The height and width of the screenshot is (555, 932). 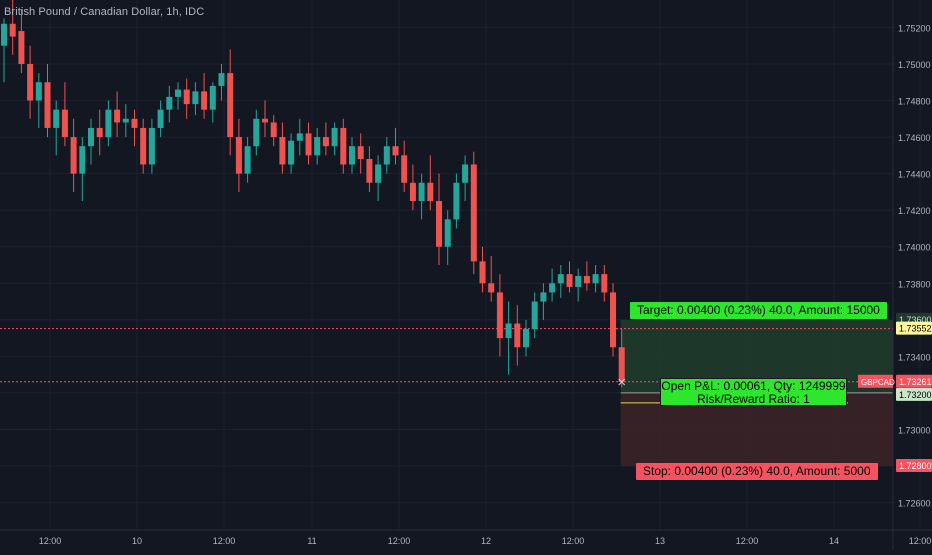 What do you see at coordinates (914, 175) in the screenshot?
I see `y-tick-label: 1.74400` at bounding box center [914, 175].